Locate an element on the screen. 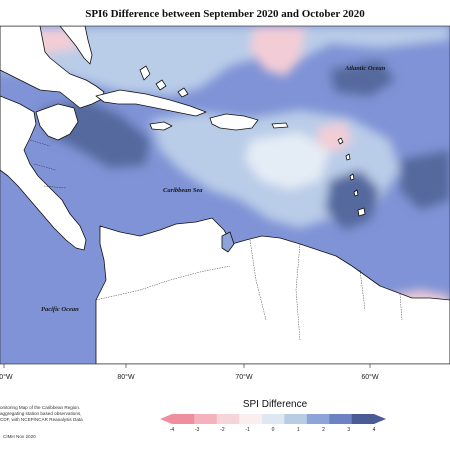 This screenshot has width=450, height=450. spi-dark-region-east is located at coordinates (425, 180).